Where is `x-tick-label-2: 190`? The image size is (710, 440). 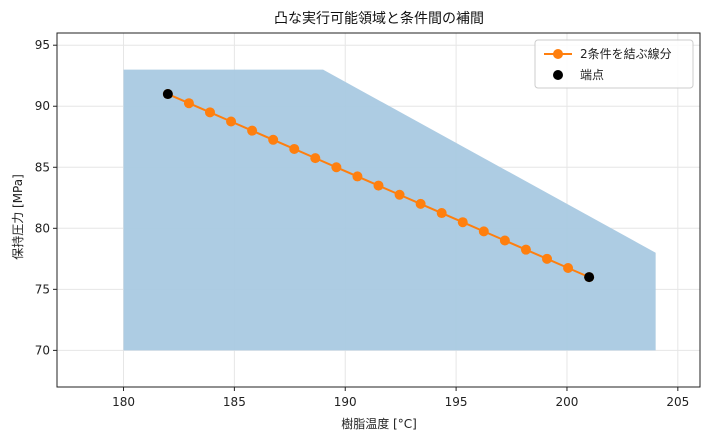 x-tick-label-2: 190 is located at coordinates (345, 402).